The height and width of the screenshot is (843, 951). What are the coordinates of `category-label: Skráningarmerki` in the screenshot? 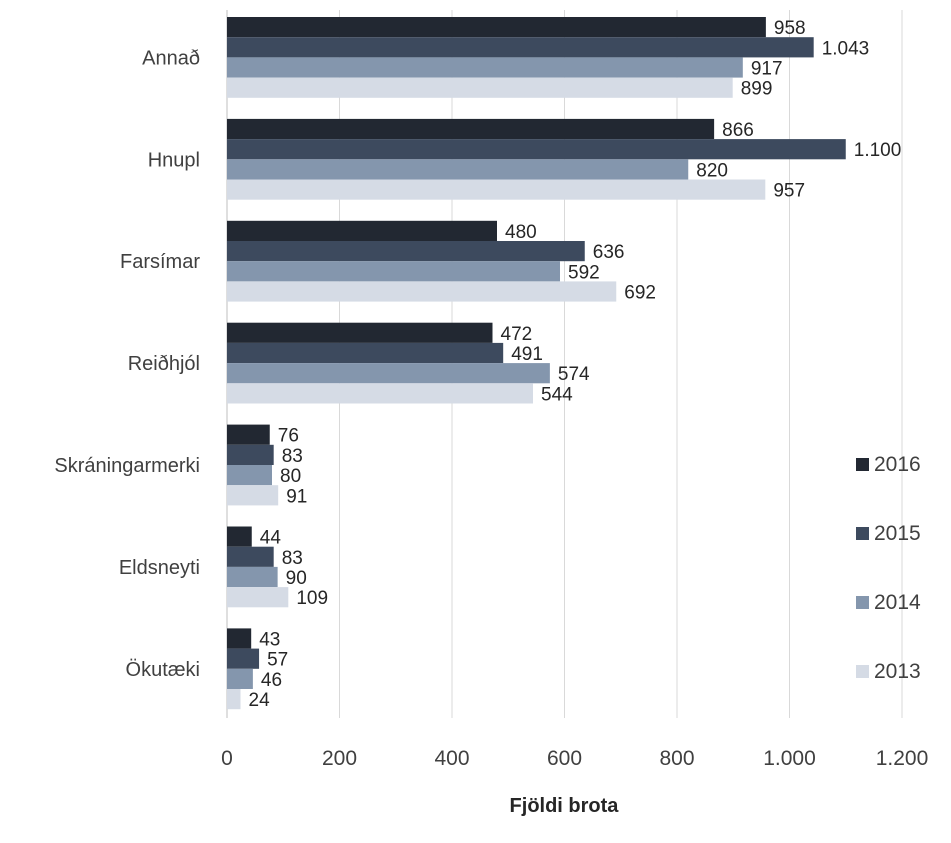 It's located at (127, 466).